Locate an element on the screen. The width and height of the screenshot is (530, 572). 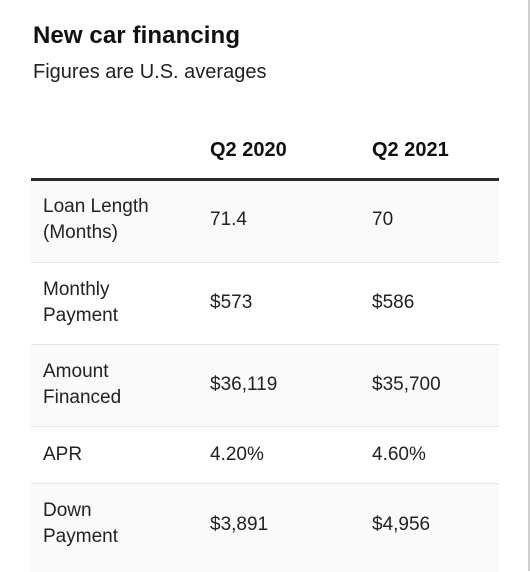
row-label-apr: APR is located at coordinates (63, 454).